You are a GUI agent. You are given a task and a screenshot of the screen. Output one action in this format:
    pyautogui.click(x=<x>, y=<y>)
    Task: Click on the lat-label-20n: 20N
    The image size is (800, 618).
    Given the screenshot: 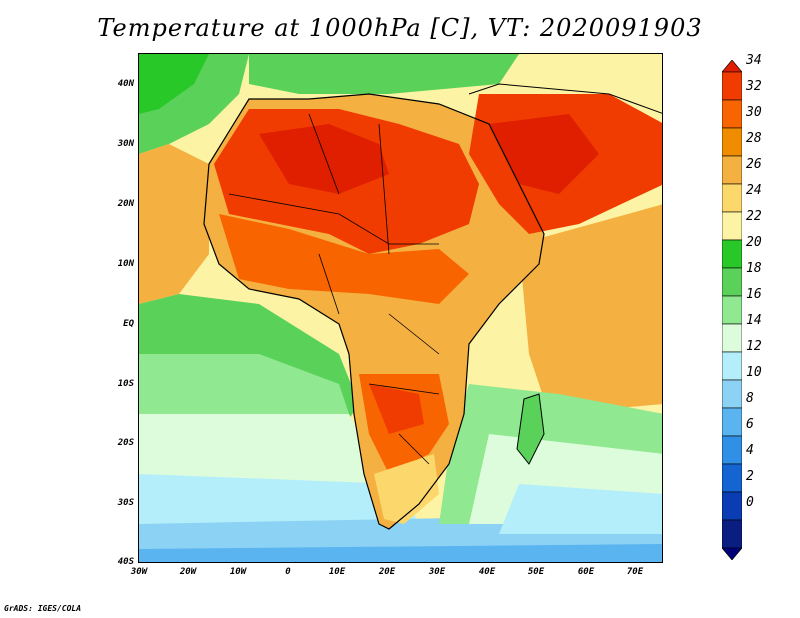 What is the action you would take?
    pyautogui.click(x=125, y=204)
    